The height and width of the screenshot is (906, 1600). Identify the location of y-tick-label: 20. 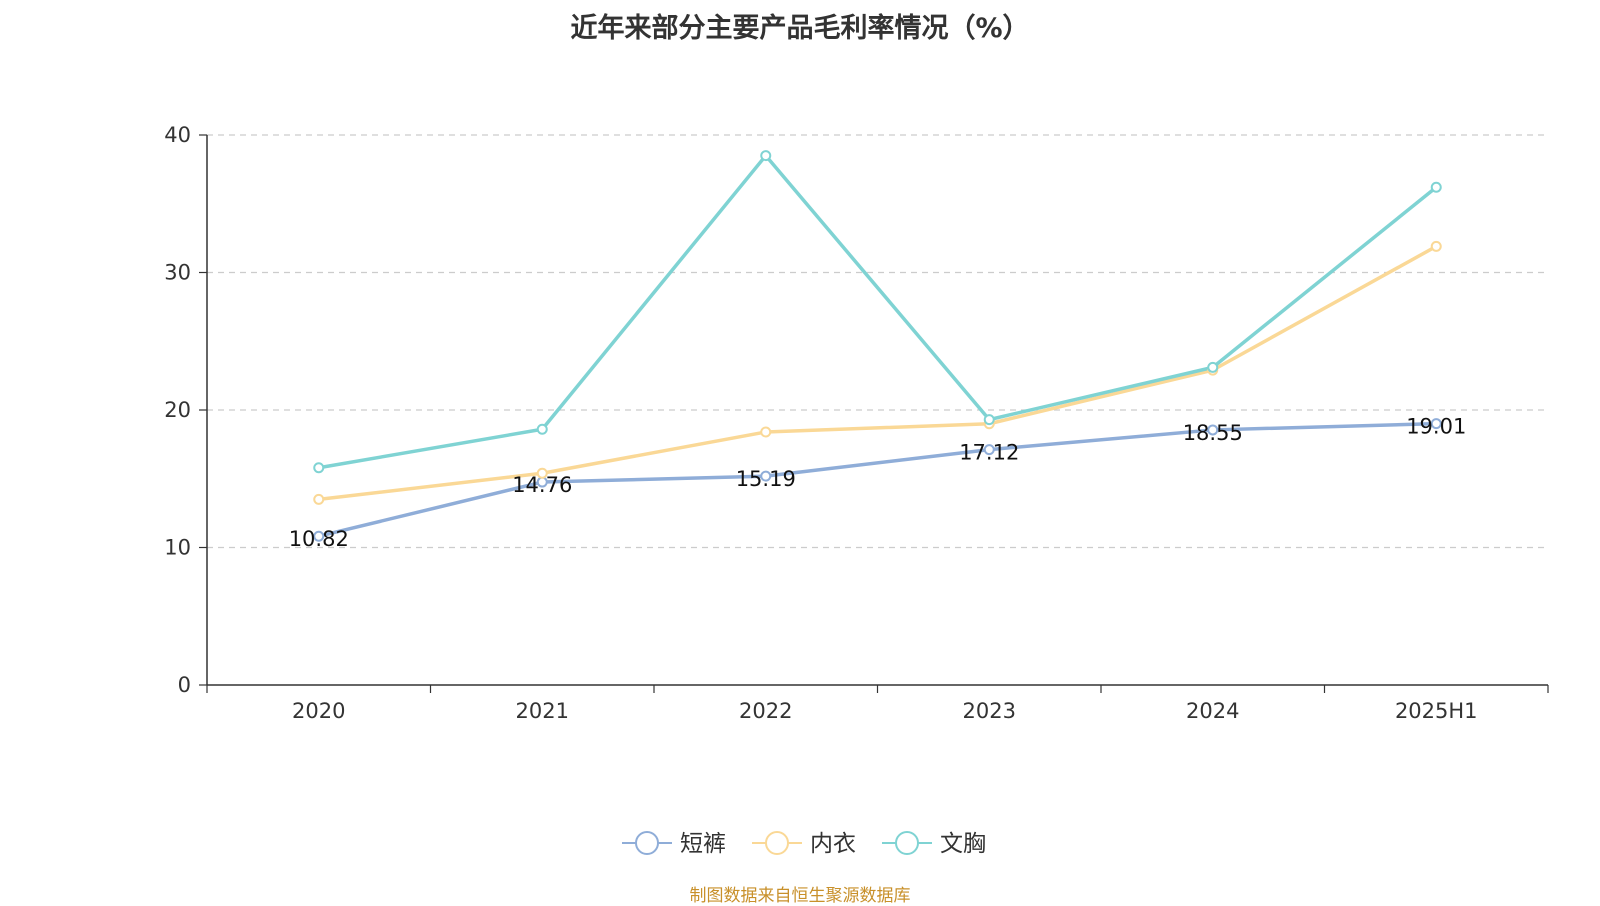
(177, 410).